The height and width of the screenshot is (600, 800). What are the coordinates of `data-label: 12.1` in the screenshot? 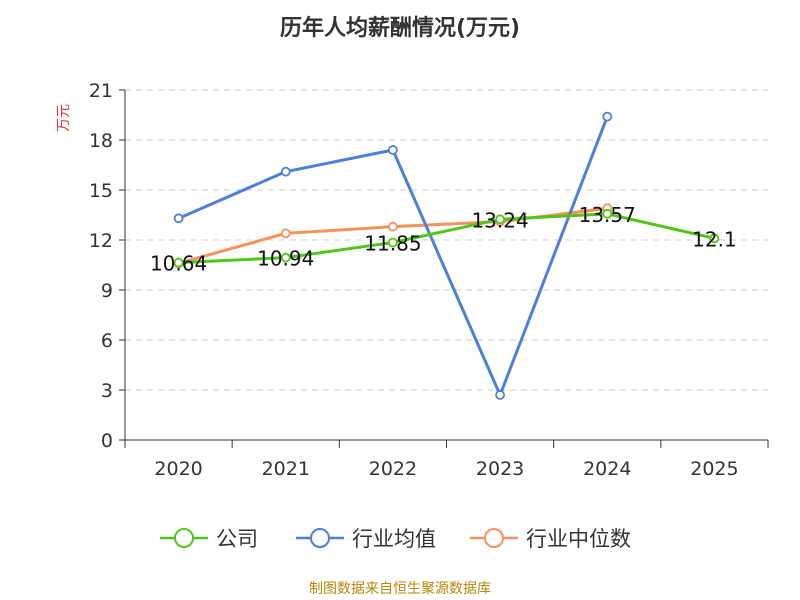 It's located at (714, 239).